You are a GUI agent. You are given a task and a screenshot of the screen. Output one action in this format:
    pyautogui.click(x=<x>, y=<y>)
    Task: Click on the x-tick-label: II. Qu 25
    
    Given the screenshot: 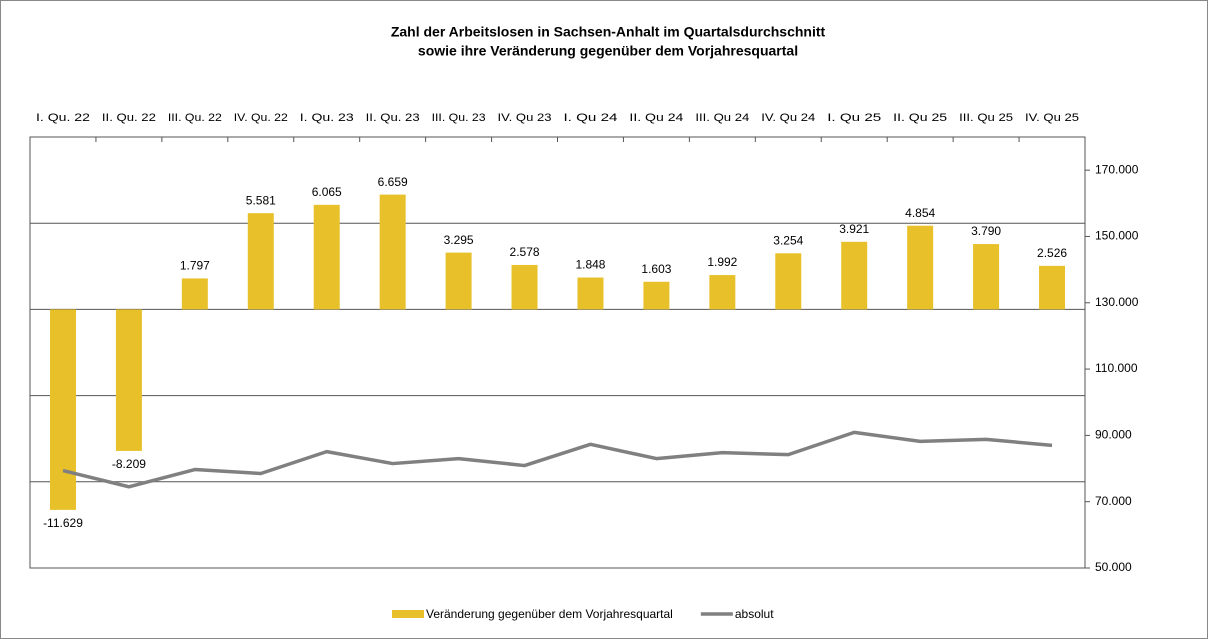 What is the action you would take?
    pyautogui.click(x=920, y=118)
    